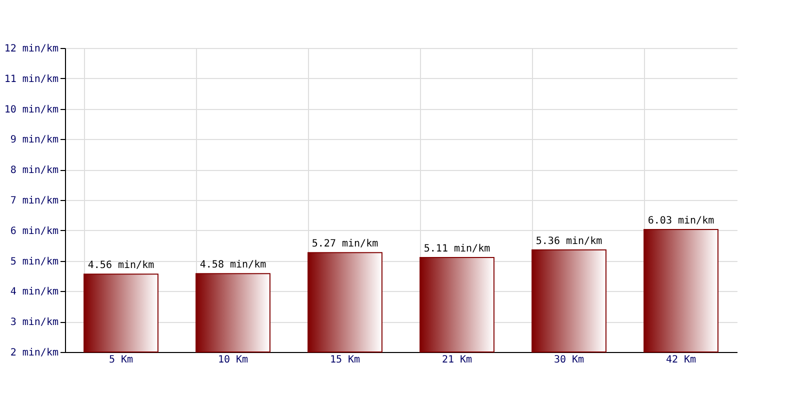 This screenshot has height=400, width=800. I want to click on data-label: 6.03 min/km, so click(681, 220).